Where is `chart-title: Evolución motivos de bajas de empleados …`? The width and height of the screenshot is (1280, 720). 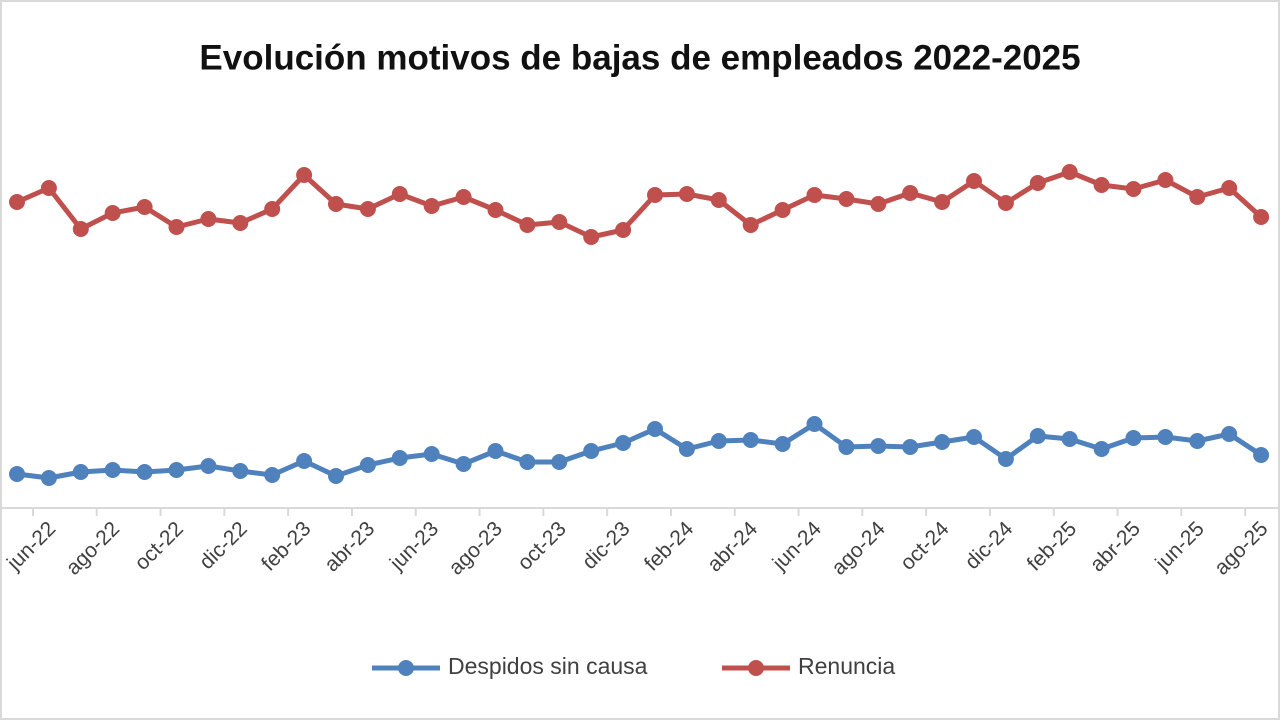 chart-title: Evolución motivos de bajas de empleados … is located at coordinates (639, 57).